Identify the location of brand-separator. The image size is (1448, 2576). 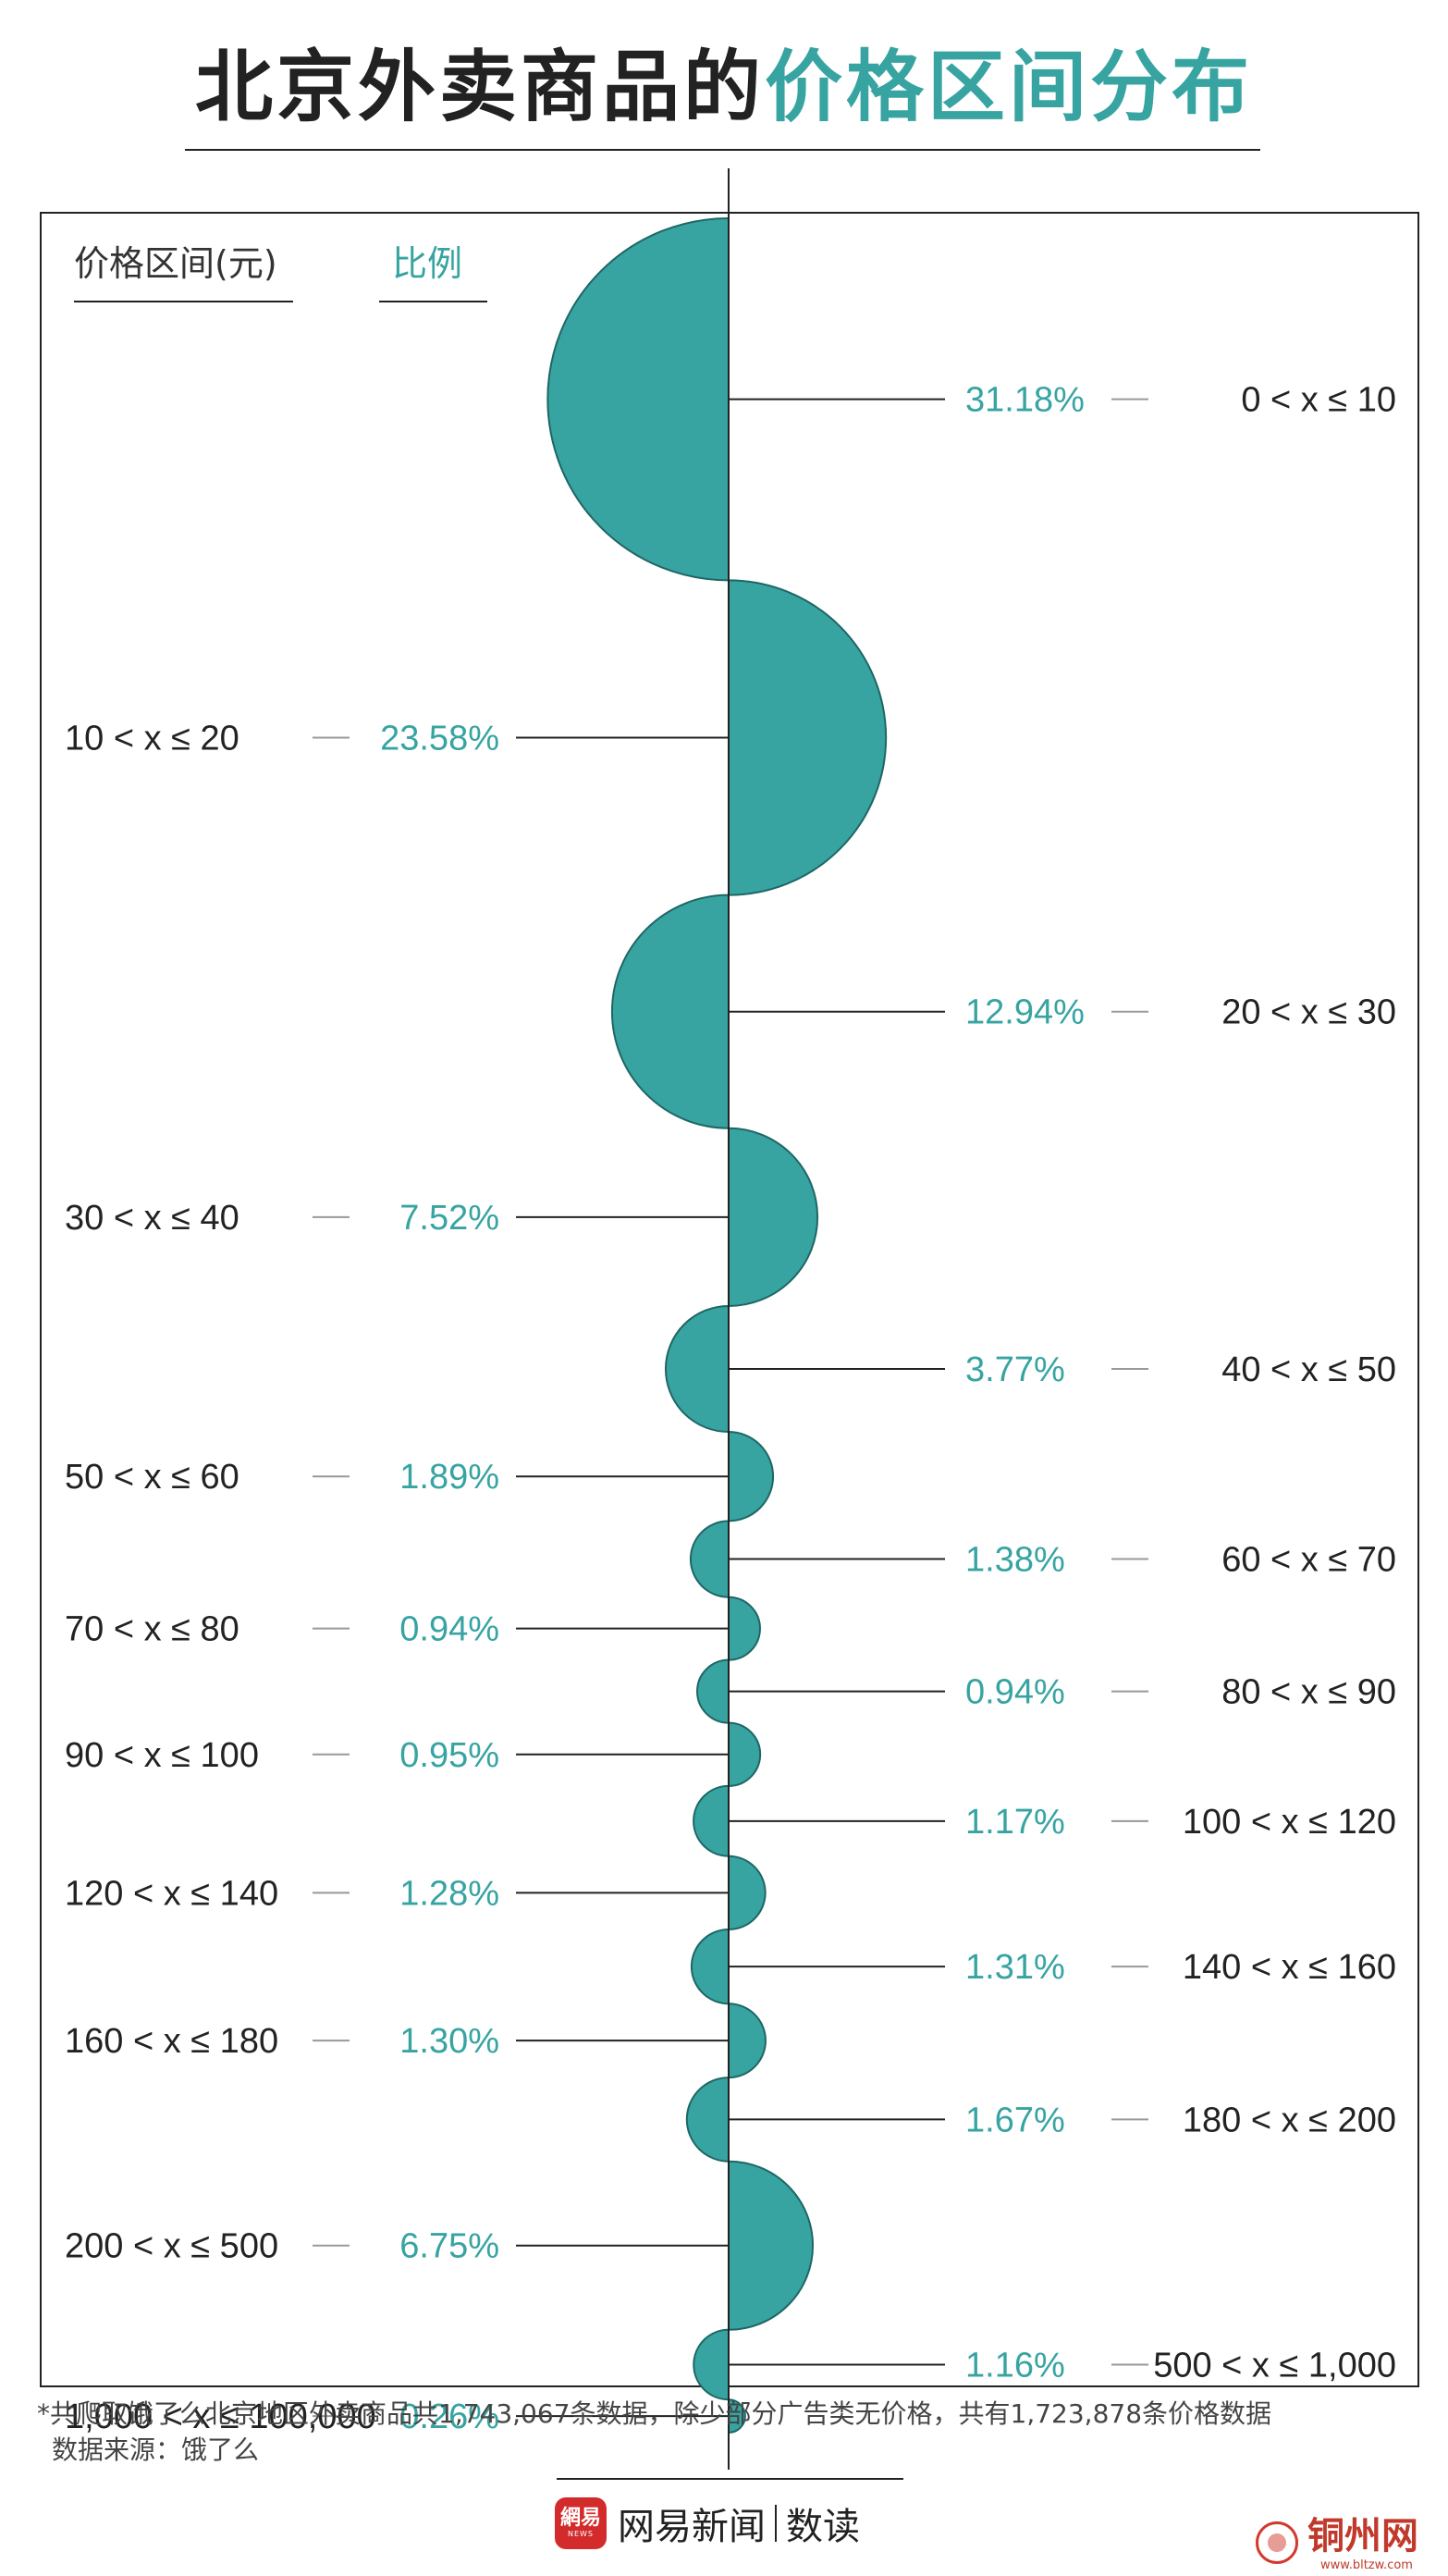
(776, 2523).